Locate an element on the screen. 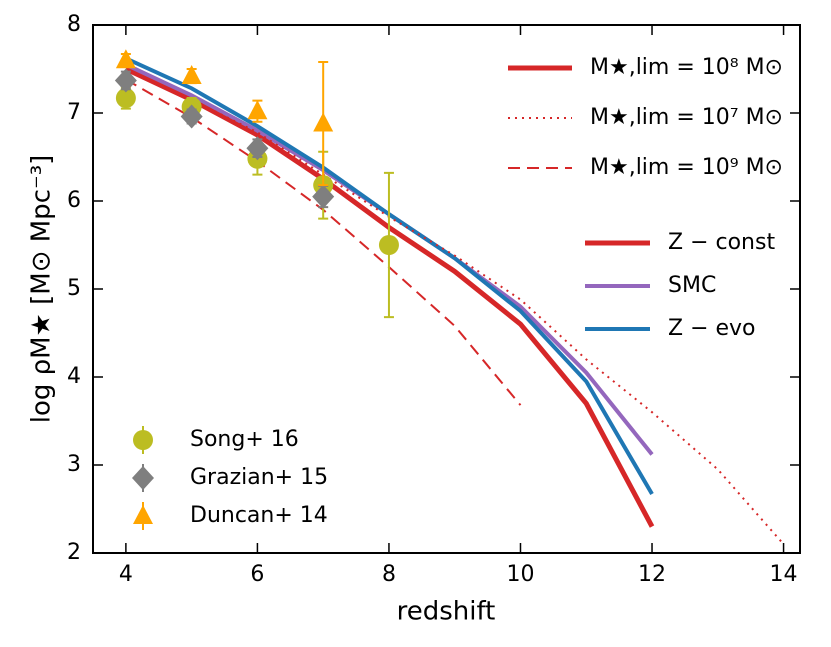  y-tick-label: 5 is located at coordinates (74, 288).